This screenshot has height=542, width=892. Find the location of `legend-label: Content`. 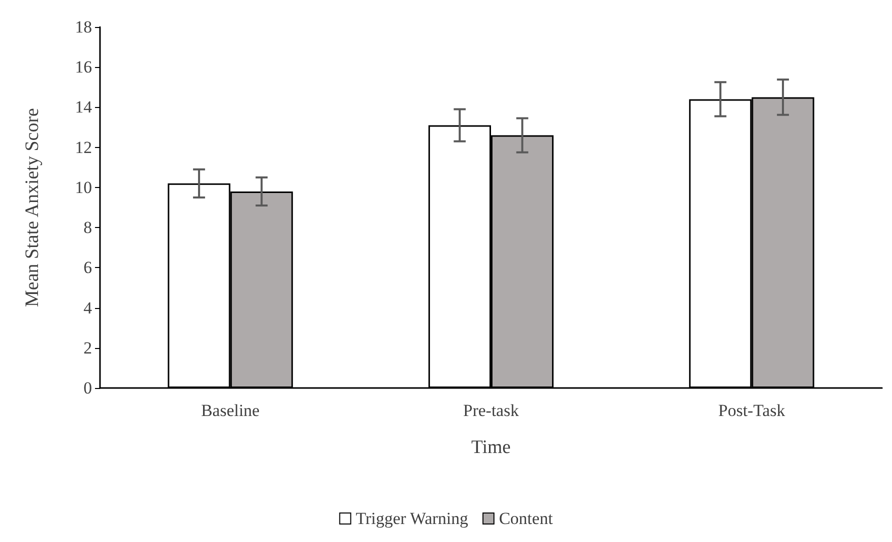

legend-label: Content is located at coordinates (526, 518).